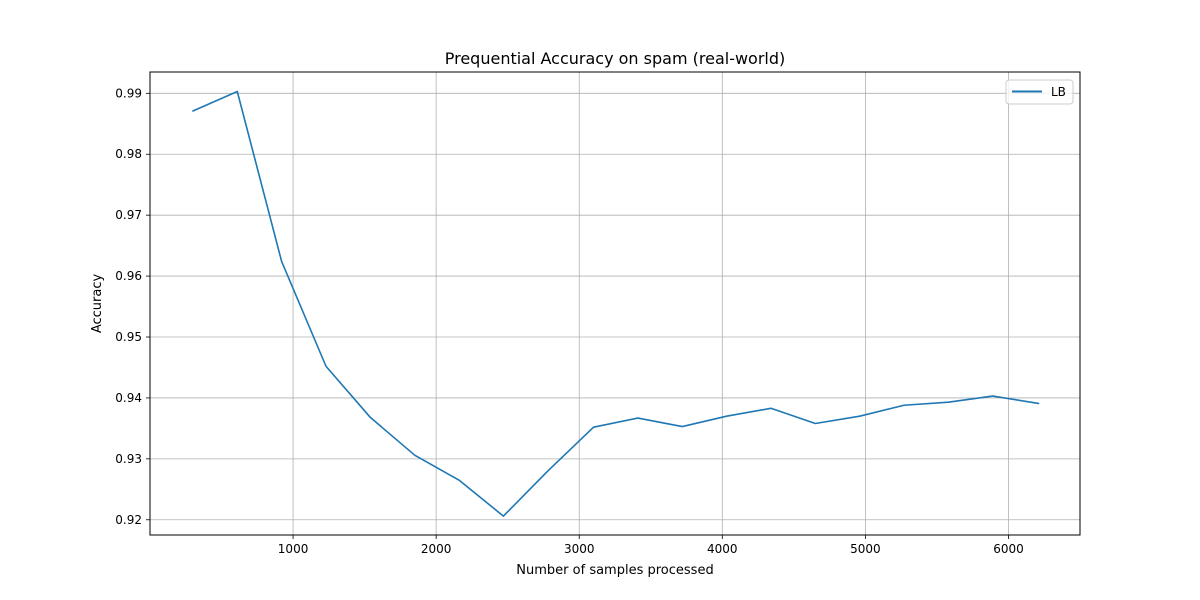 Image resolution: width=1200 pixels, height=600 pixels. I want to click on x-tick-label: 2000, so click(436, 549).